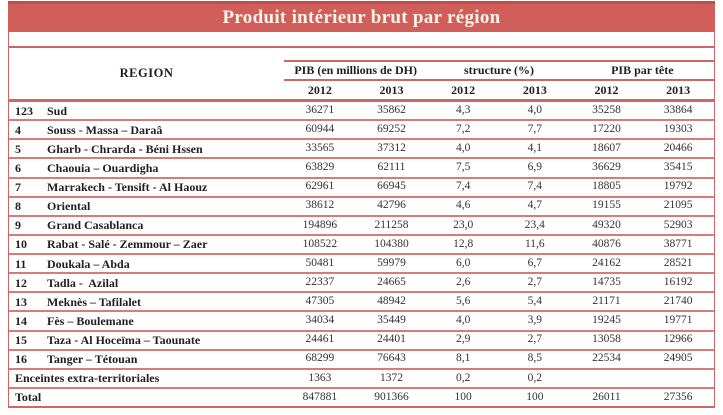 This screenshot has height=415, width=723. What do you see at coordinates (391, 339) in the screenshot?
I see `cell-value: 24401` at bounding box center [391, 339].